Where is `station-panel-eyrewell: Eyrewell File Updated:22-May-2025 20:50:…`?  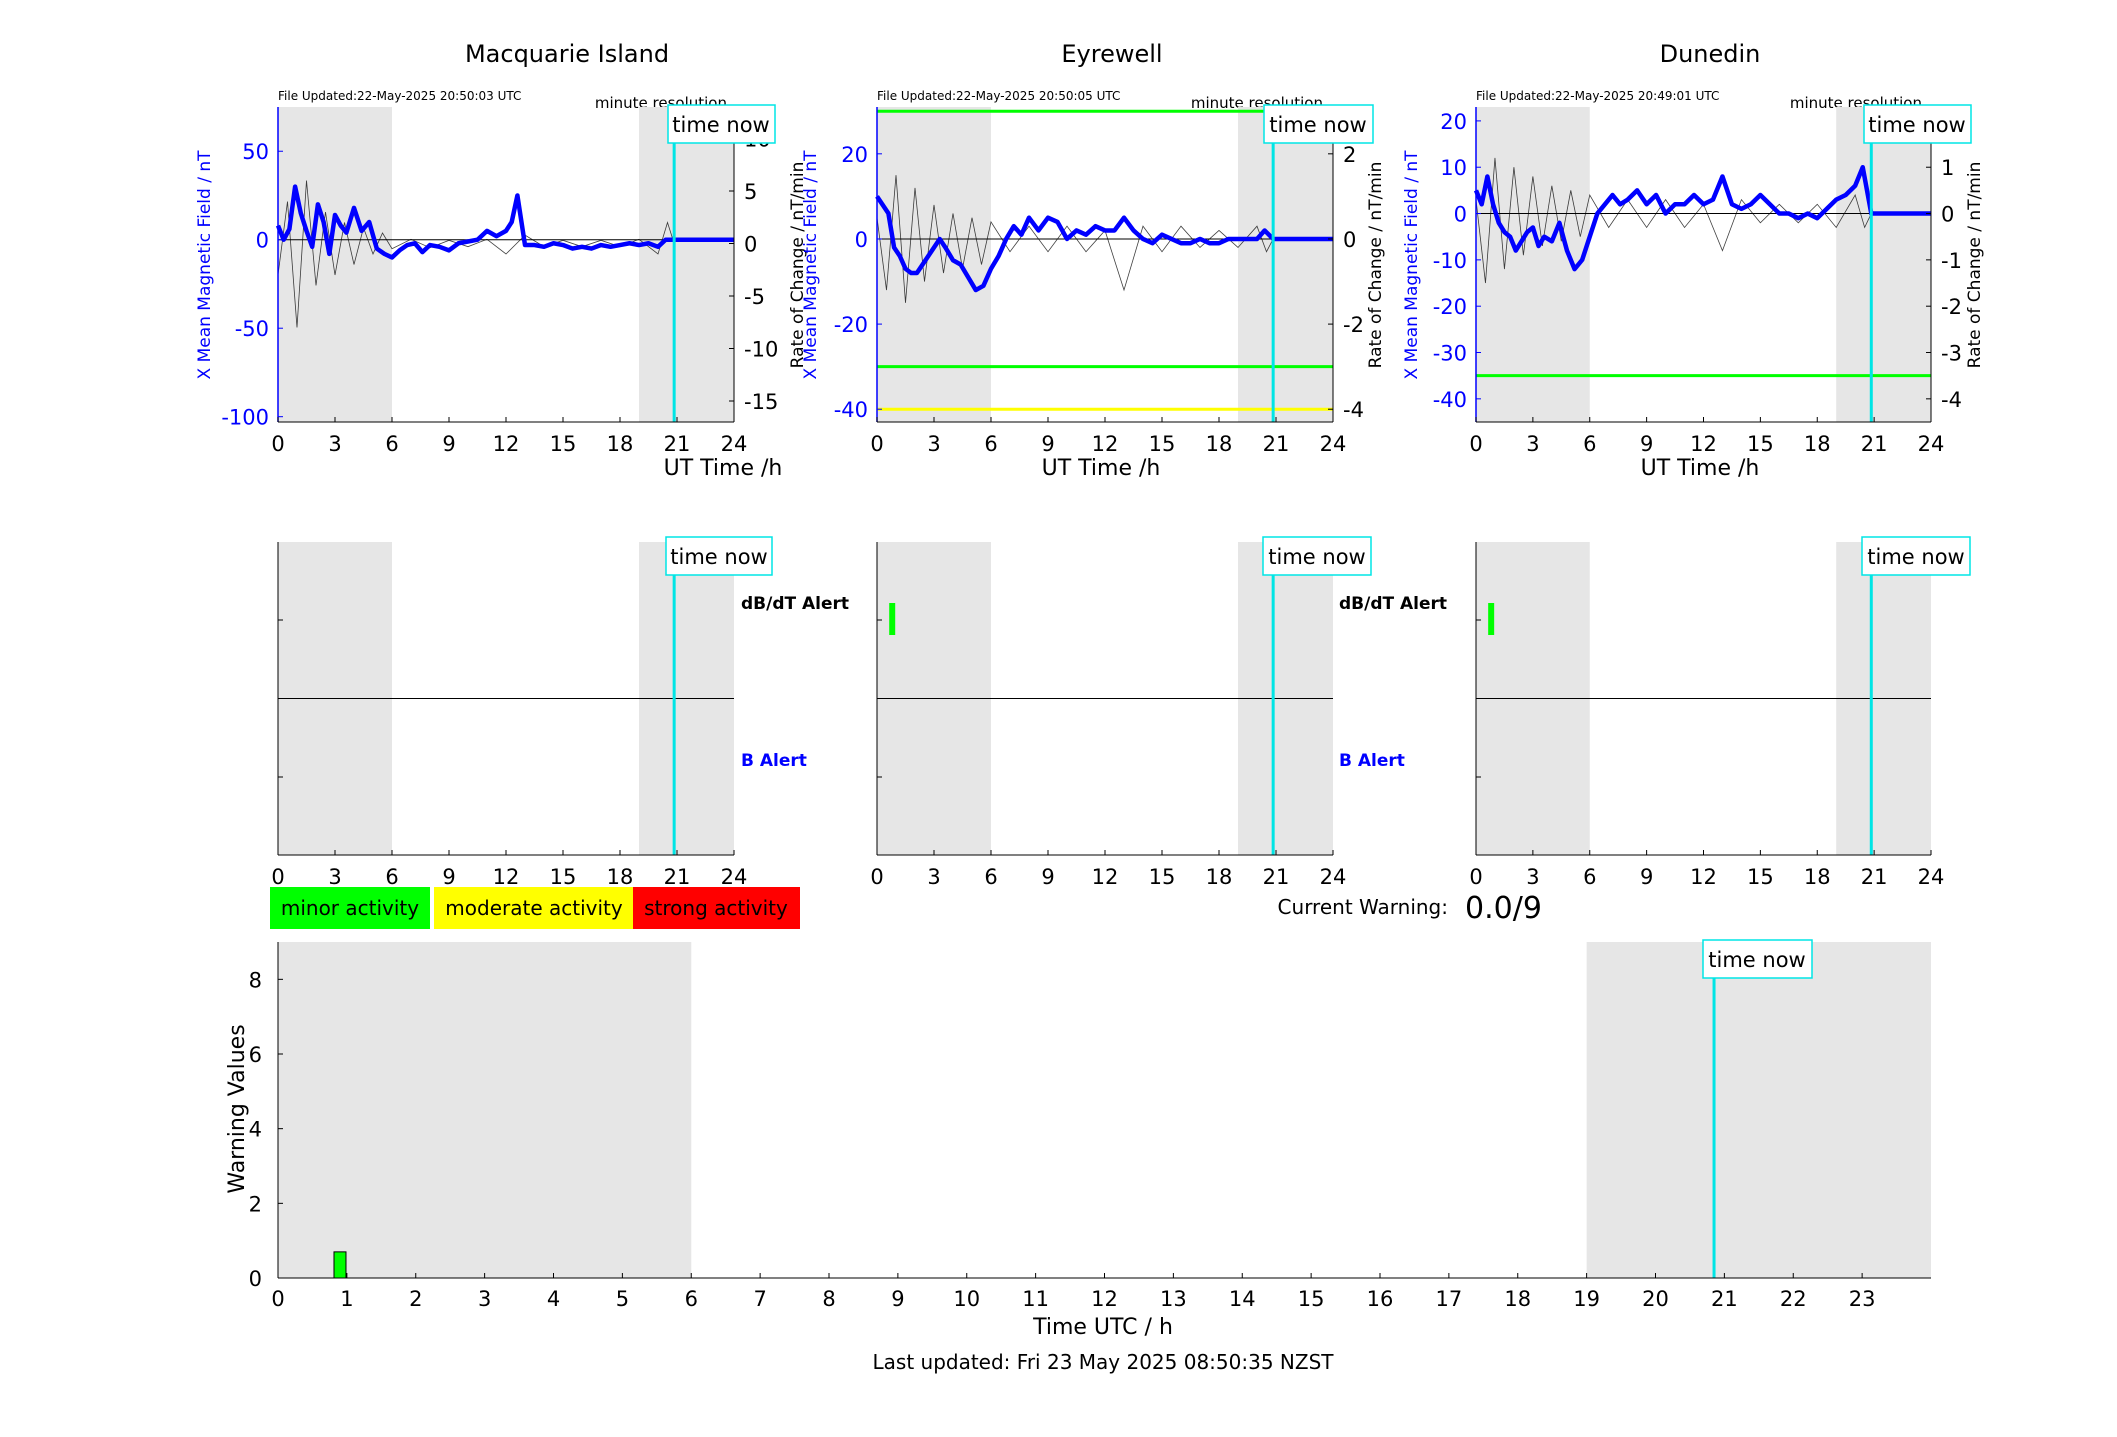 station-panel-eyrewell: Eyrewell File Updated:22-May-2025 20:50:… is located at coordinates (1093, 260).